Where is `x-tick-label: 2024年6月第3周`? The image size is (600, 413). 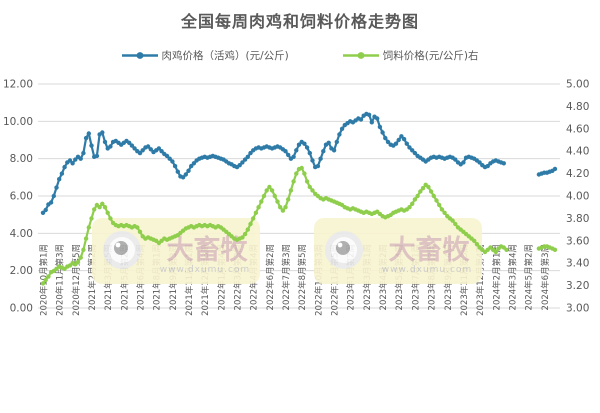
x-tick-label: 2024年6月第3周 is located at coordinates (545, 277).